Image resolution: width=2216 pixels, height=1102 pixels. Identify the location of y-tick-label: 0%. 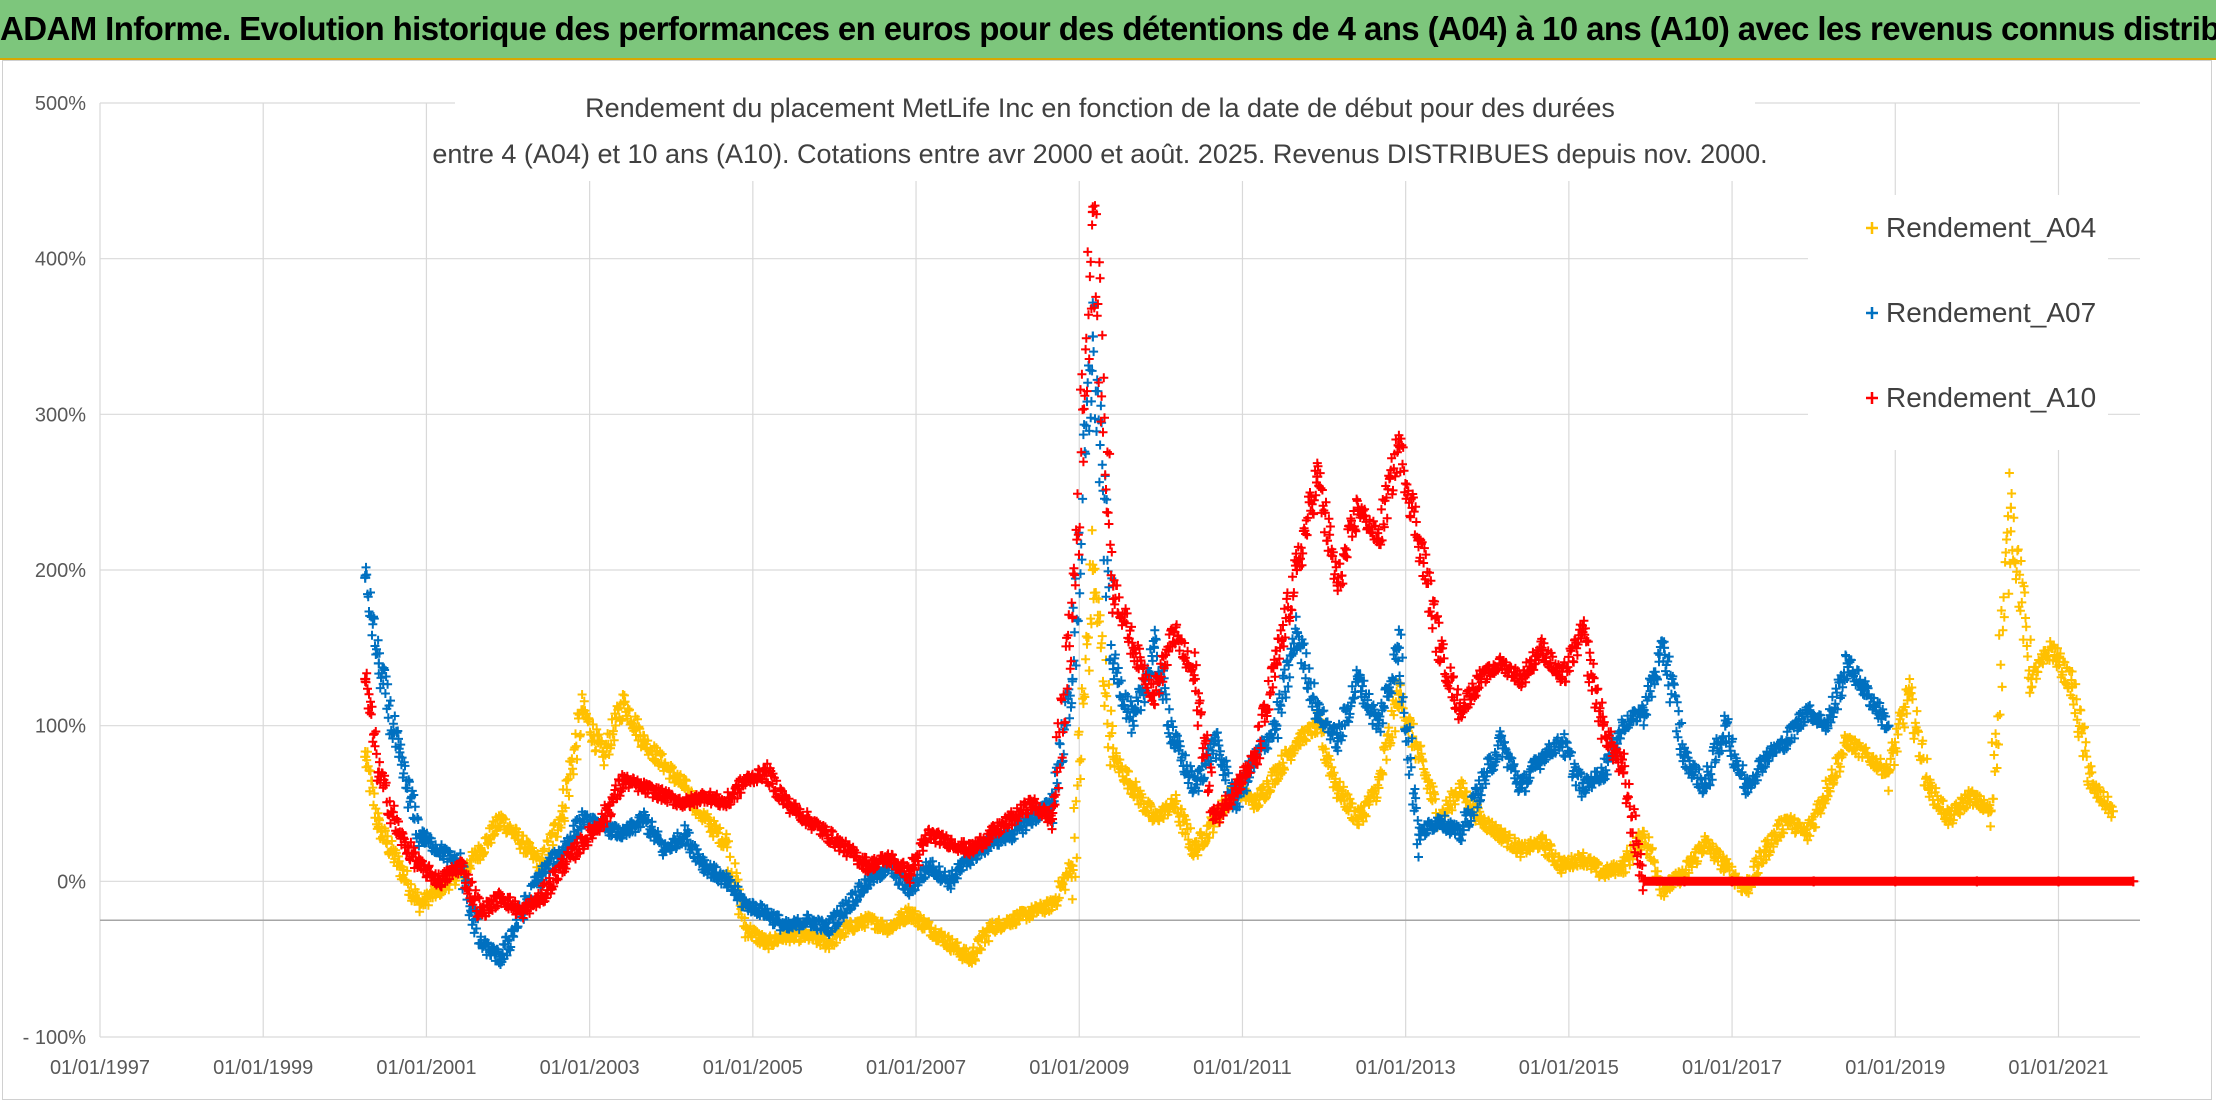
(71, 882).